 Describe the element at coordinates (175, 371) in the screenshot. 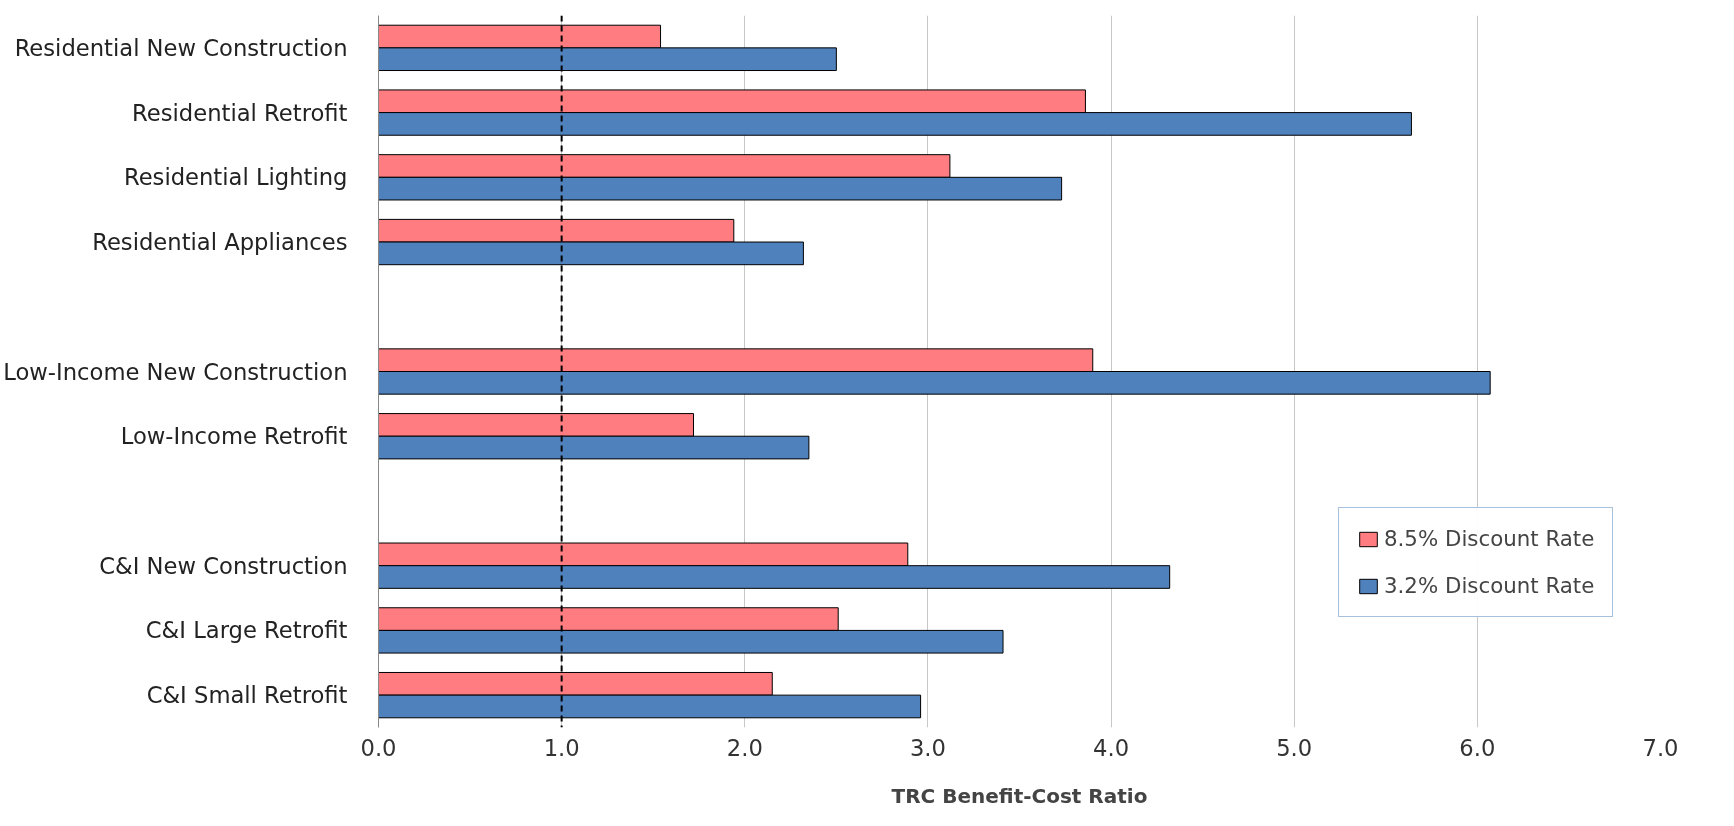

I see `y-tick-label: Low-Income New Construction` at that location.